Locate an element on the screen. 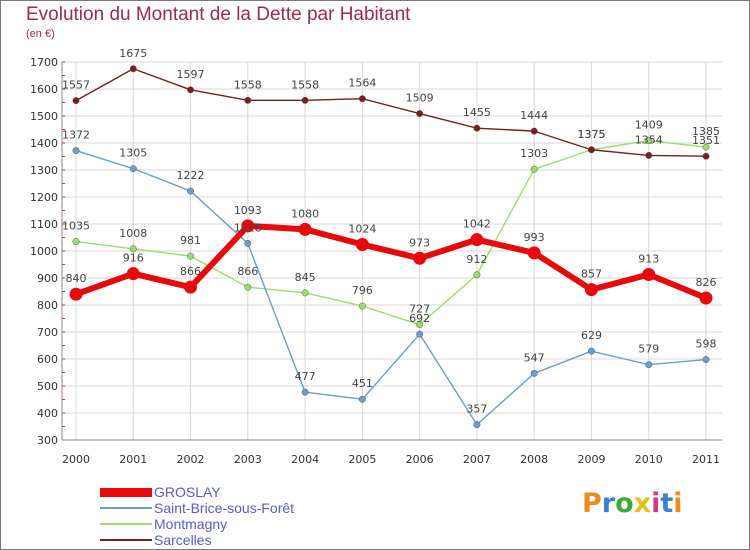 The image size is (750, 550). legend-item: Saint-Brice-sous-Forêt is located at coordinates (197, 508).